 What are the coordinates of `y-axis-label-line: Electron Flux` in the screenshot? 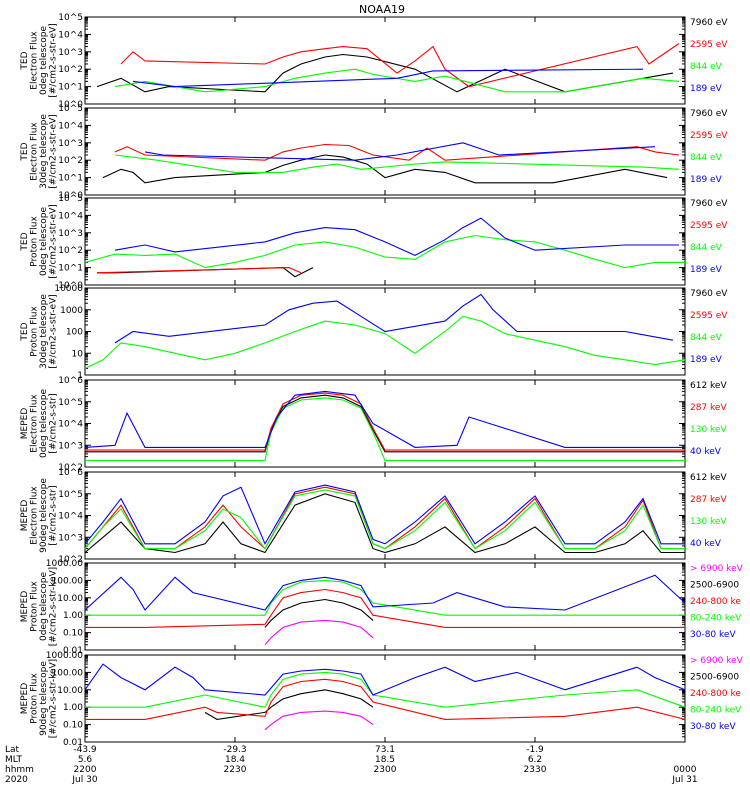 It's located at (34, 423).